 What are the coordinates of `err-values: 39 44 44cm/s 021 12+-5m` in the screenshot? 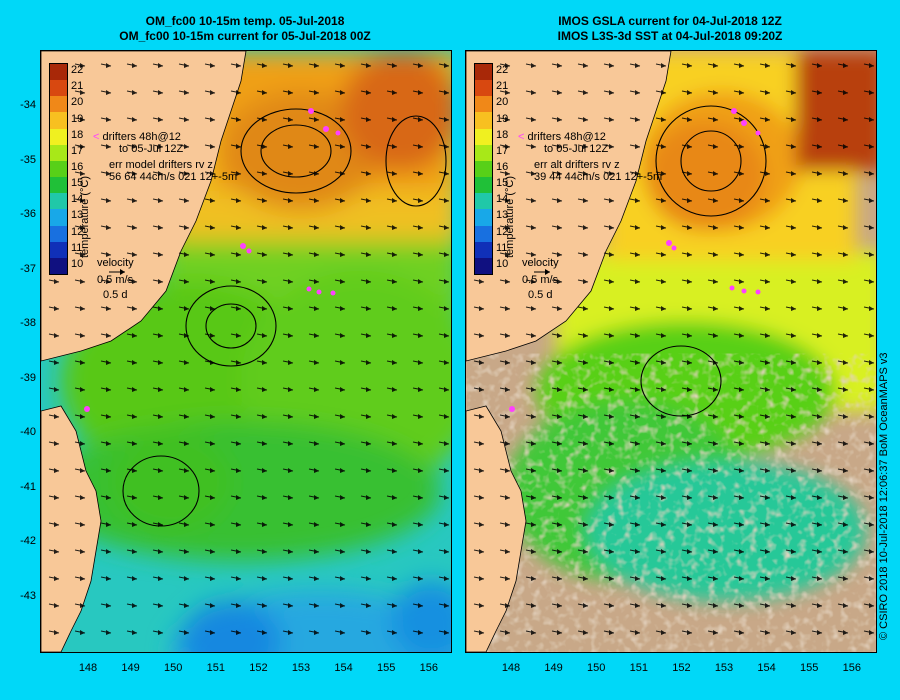 It's located at (598, 177).